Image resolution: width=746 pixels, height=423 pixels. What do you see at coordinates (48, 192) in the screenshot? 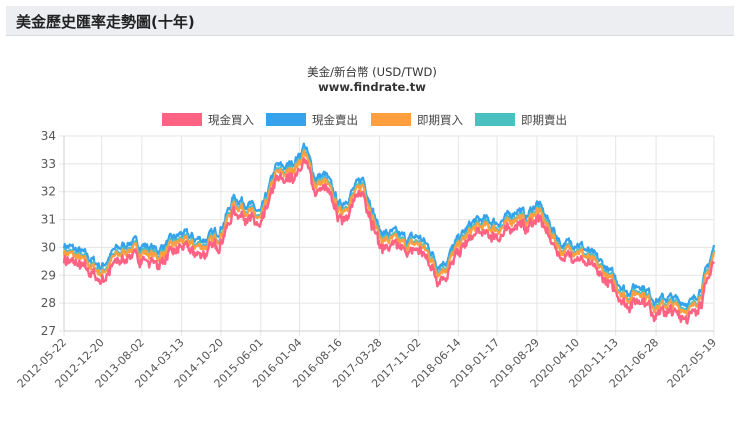
I see `y-tick-label: 32` at bounding box center [48, 192].